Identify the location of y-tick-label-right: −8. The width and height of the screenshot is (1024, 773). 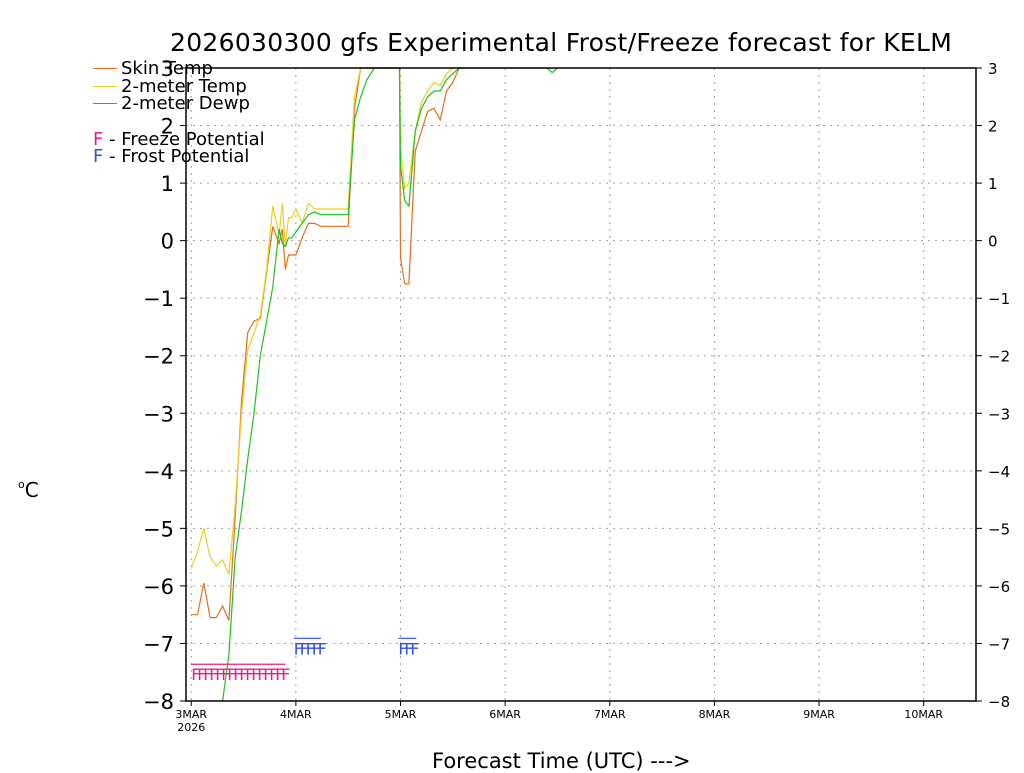
(999, 702).